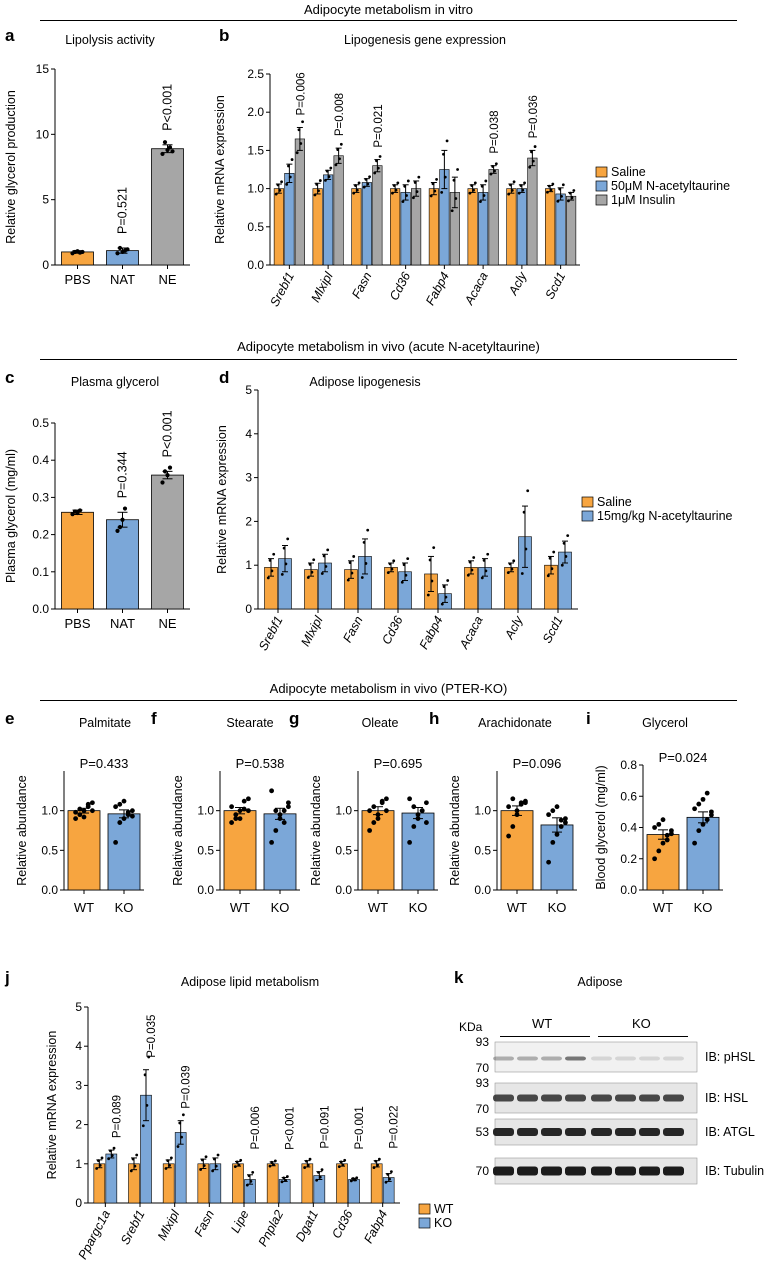 Image resolution: width=777 pixels, height=1286 pixels. Describe the element at coordinates (483, 229) in the screenshot. I see `bar-acaca-50-m-n-acetyltaurine` at that location.